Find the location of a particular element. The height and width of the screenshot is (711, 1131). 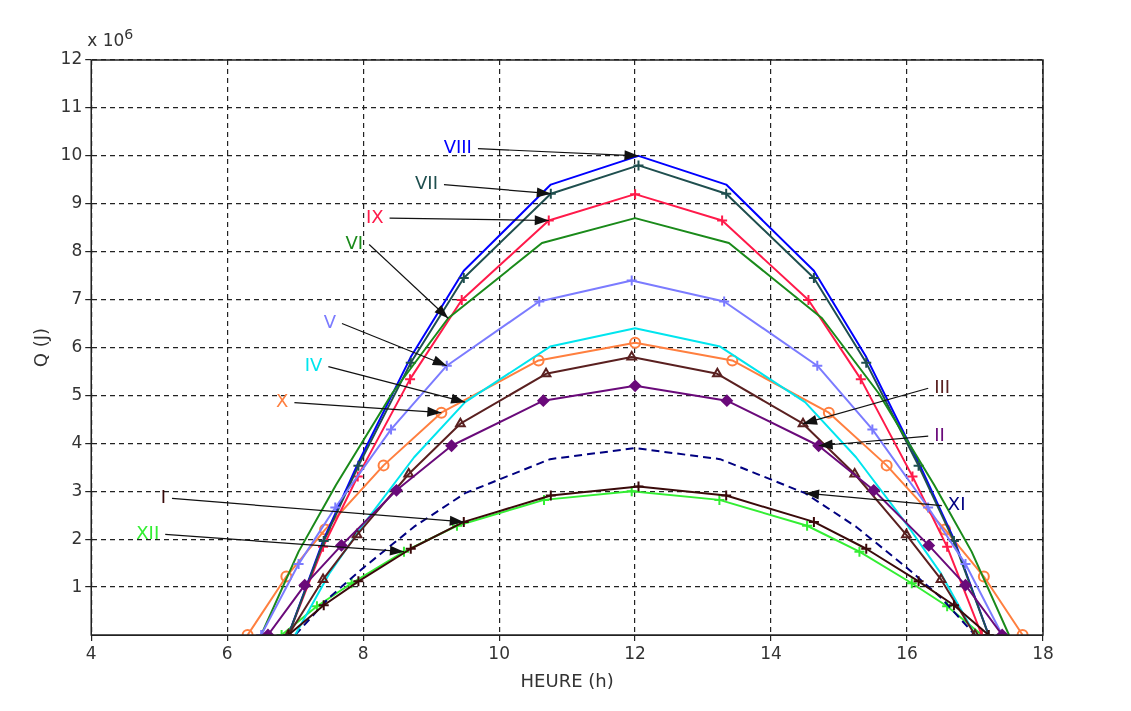

text: VII is located at coordinates (426, 183).